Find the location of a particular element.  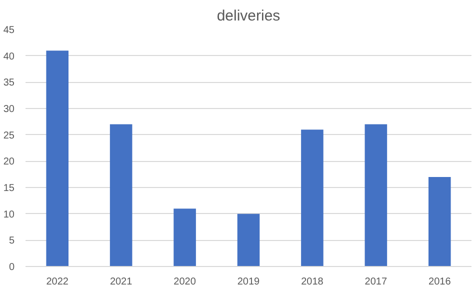

chart-title: deliveries is located at coordinates (248, 16).